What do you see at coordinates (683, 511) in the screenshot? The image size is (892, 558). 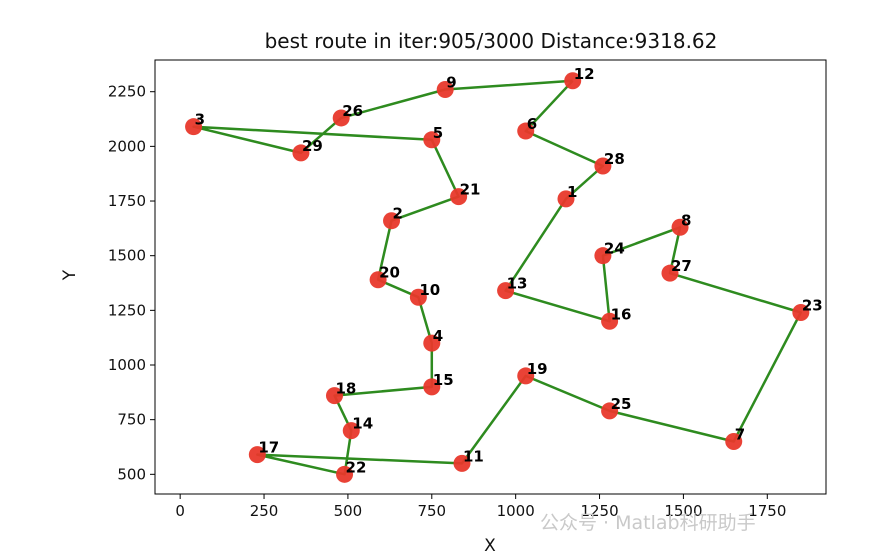 I see `x-tick-label: 1500` at bounding box center [683, 511].